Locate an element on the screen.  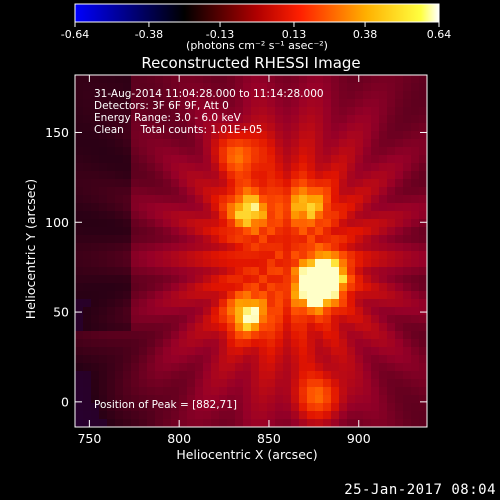
colorbar-tick-label: 0.38 is located at coordinates (365, 34).